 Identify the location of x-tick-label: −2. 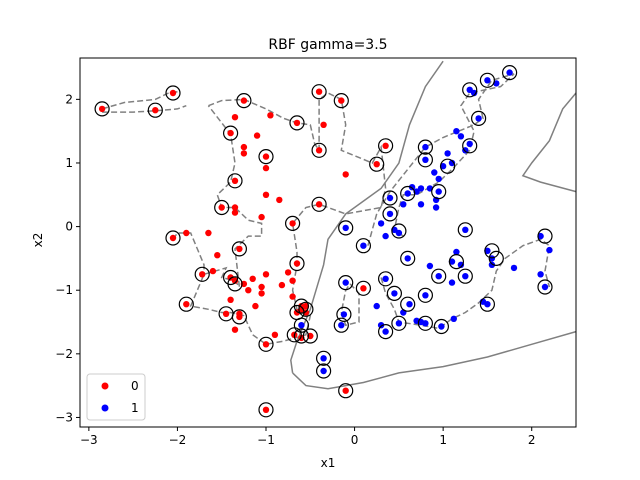
(178, 440).